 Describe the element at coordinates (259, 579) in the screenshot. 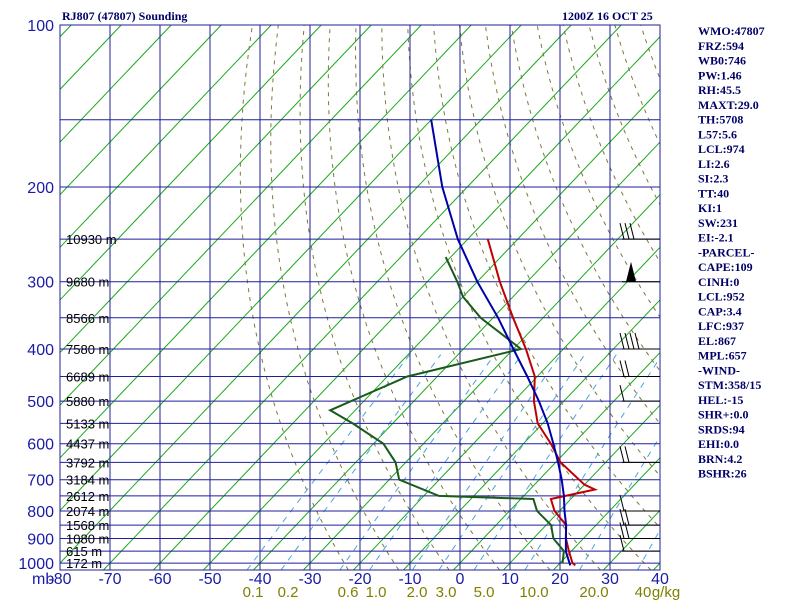

I see `x-tick-label: -40` at that location.